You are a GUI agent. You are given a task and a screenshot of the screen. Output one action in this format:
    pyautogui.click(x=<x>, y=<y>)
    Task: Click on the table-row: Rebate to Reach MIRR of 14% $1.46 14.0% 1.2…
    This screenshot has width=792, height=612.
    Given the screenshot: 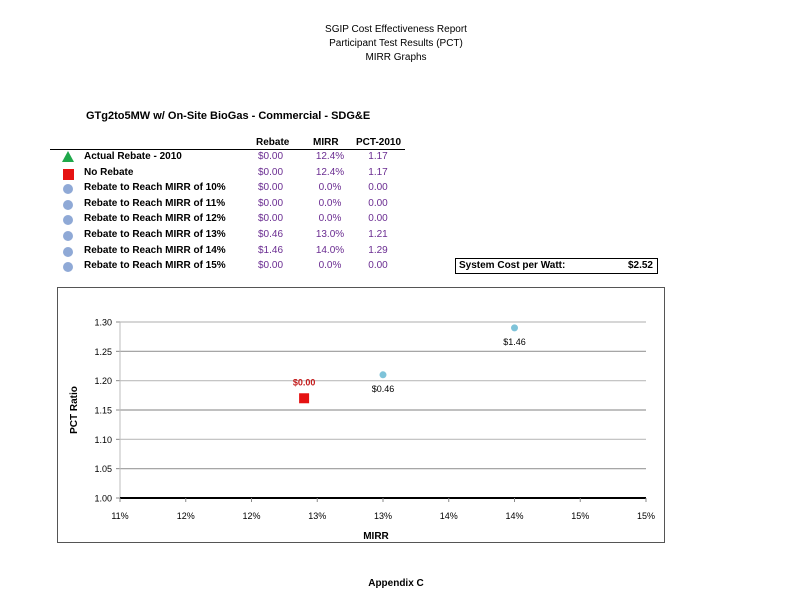 What is the action you would take?
    pyautogui.click(x=210, y=252)
    